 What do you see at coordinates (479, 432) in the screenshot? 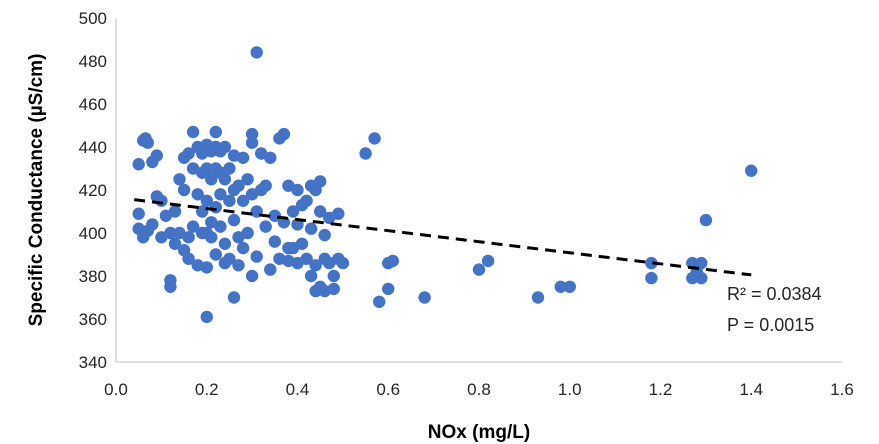
I see `x-axis-title: NOx (mg/L)` at bounding box center [479, 432].